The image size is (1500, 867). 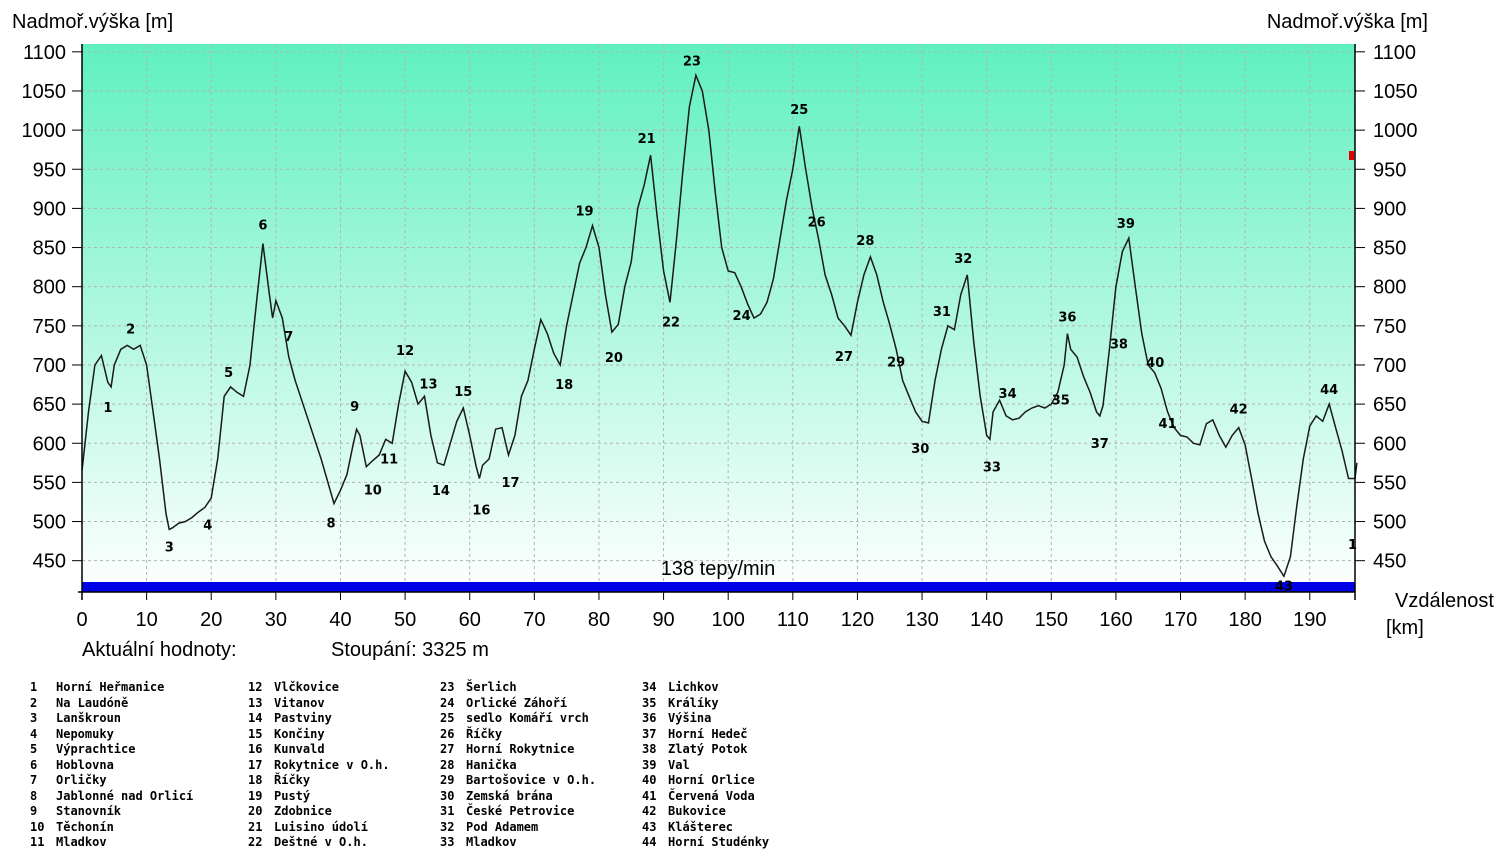 What do you see at coordinates (518, 812) in the screenshot?
I see `legend-item: 31 České Petrovice` at bounding box center [518, 812].